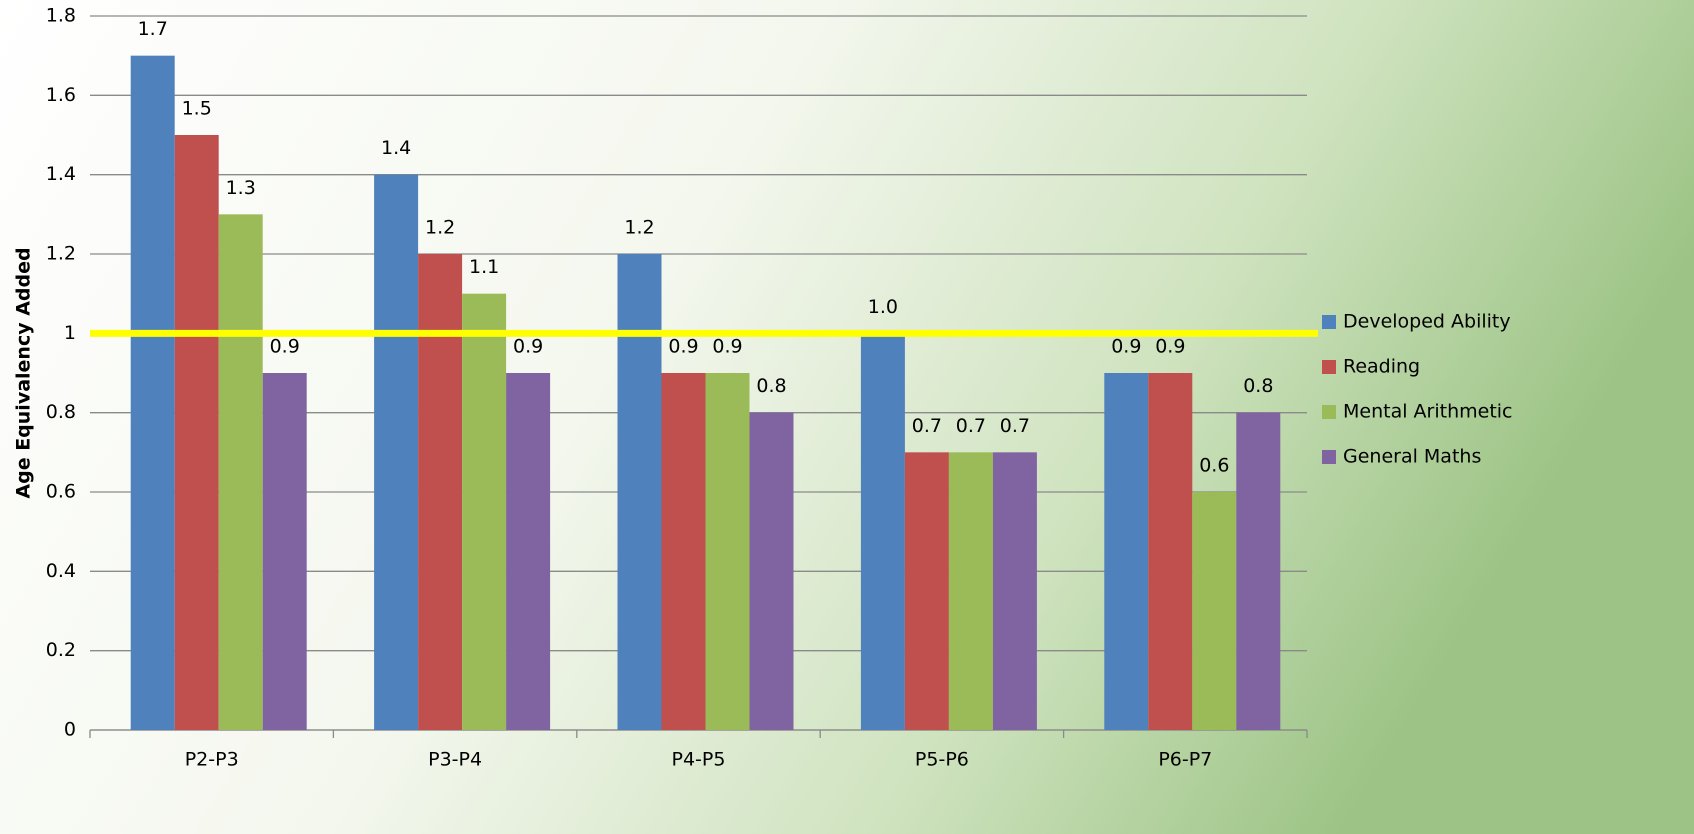  Describe the element at coordinates (455, 760) in the screenshot. I see `x-tick-label: P3-P4` at that location.